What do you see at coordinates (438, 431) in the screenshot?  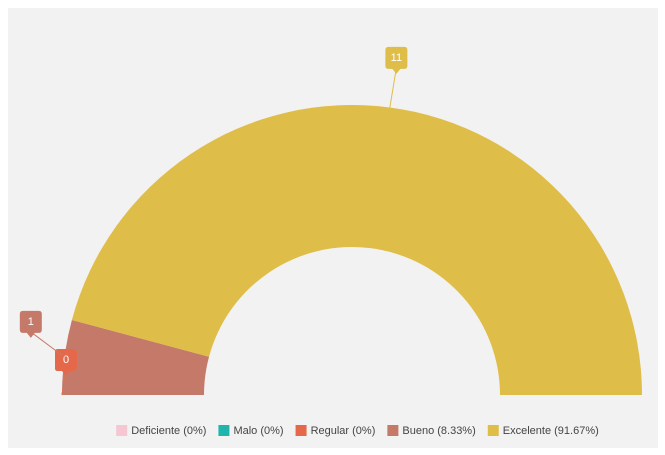 I see `legend-label: Bueno (8.33%)` at bounding box center [438, 431].